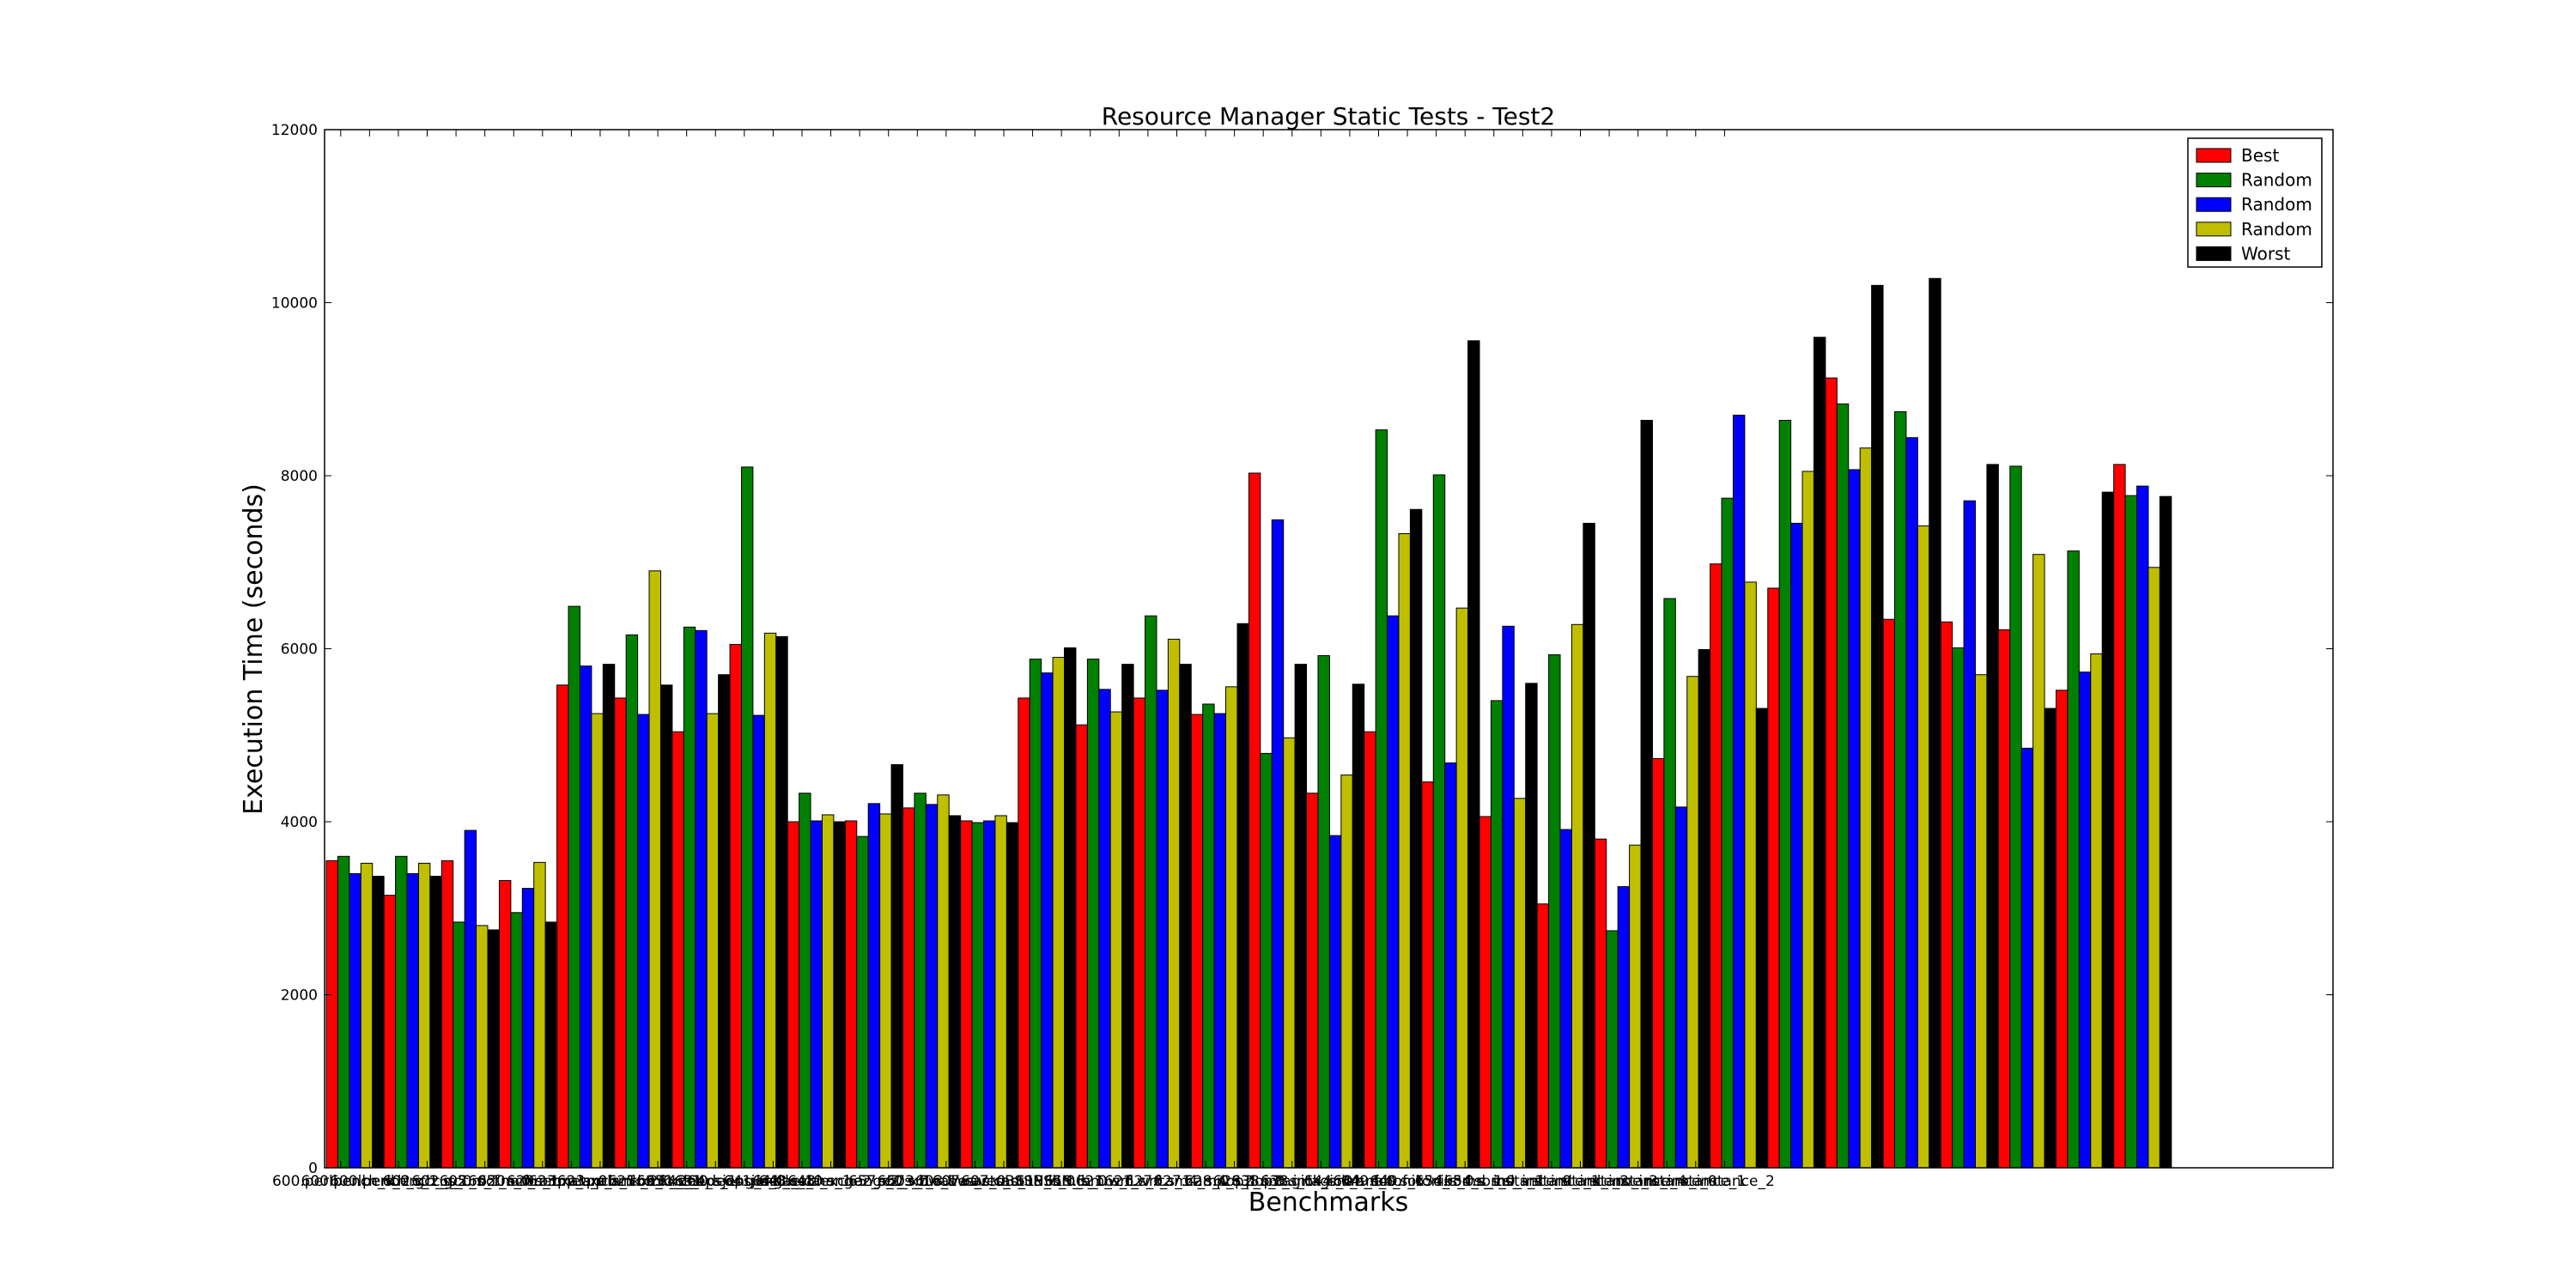  I want to click on x-tick-label: 648.exchange2_s_0, so click(831, 1181).